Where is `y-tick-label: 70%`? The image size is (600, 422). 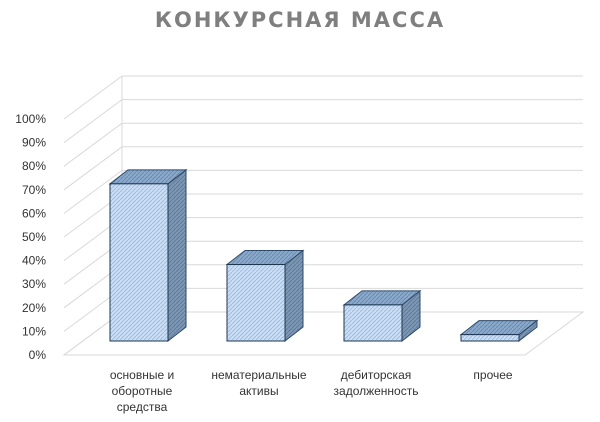 y-tick-label: 70% is located at coordinates (34, 190).